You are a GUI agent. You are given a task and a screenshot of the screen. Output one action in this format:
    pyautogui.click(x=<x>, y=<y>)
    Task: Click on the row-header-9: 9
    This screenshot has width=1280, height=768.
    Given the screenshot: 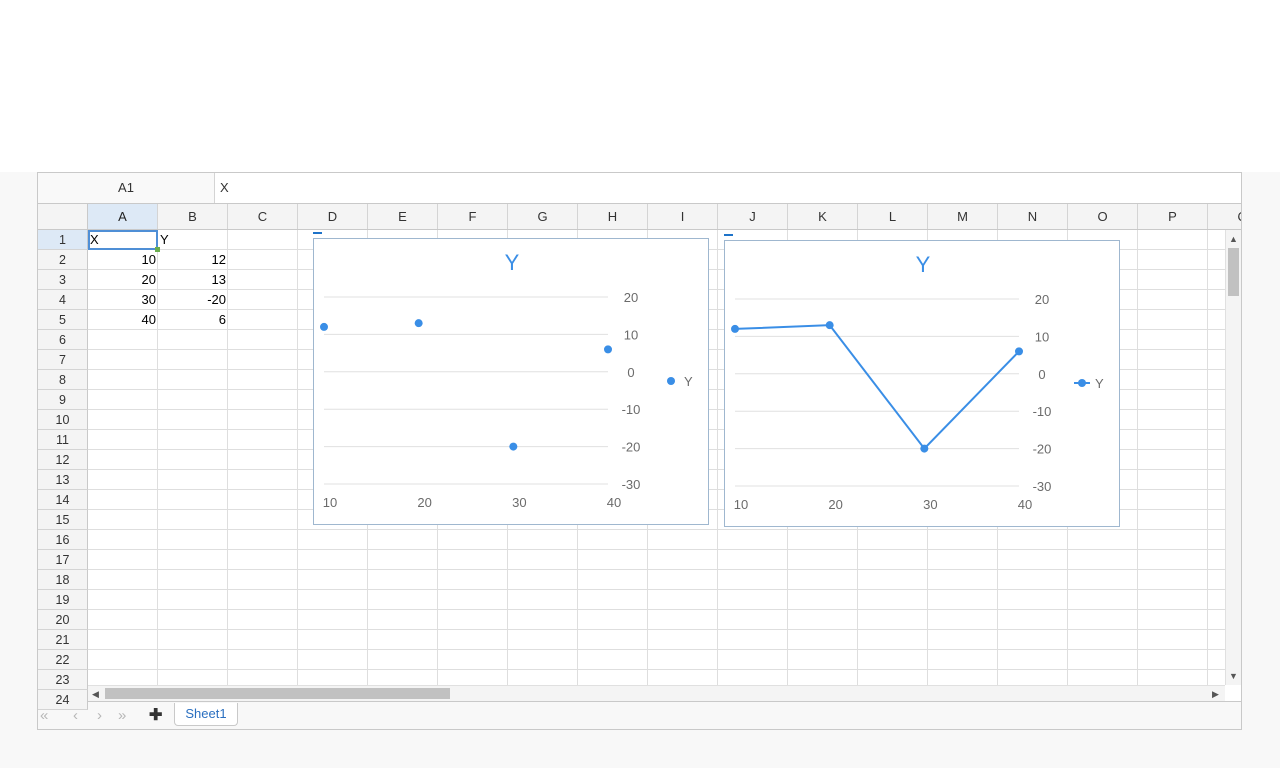 What is the action you would take?
    pyautogui.click(x=63, y=400)
    